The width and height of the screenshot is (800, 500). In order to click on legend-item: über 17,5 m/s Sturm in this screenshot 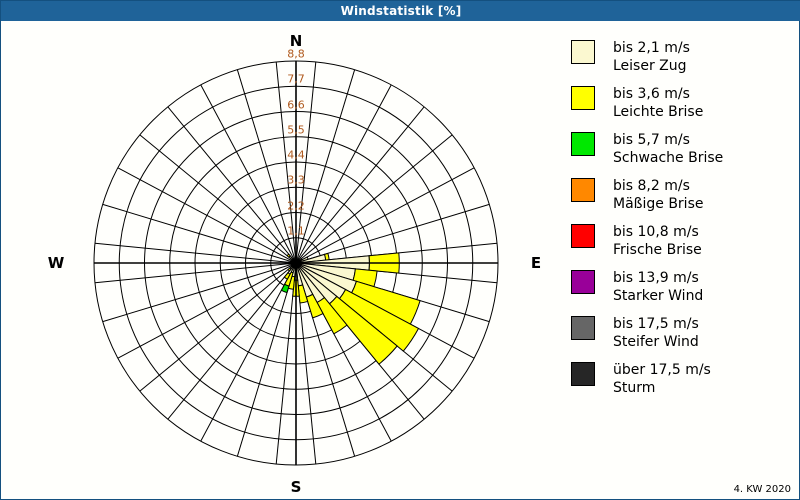, I will do `click(684, 379)`.